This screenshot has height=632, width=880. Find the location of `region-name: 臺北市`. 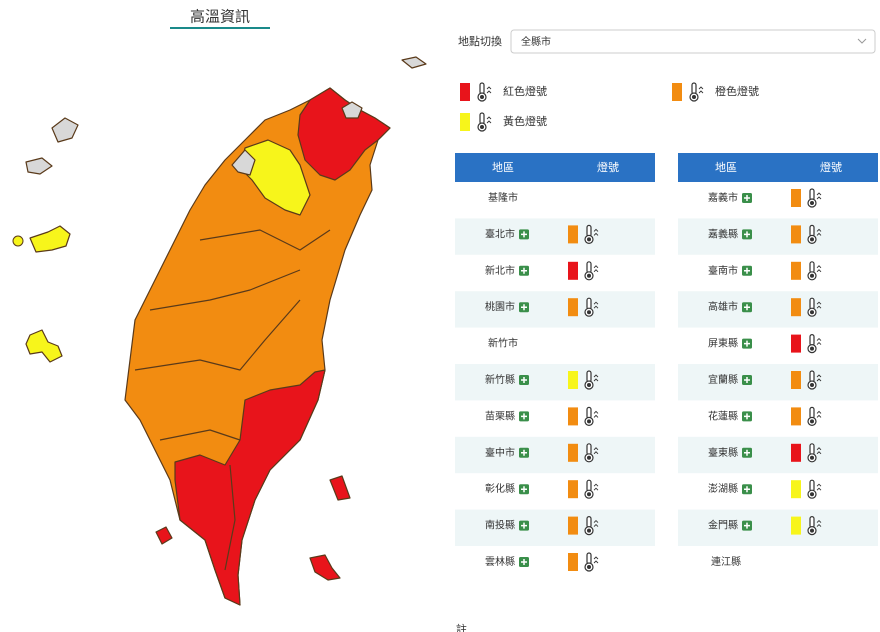

region-name: 臺北市 is located at coordinates (500, 233).